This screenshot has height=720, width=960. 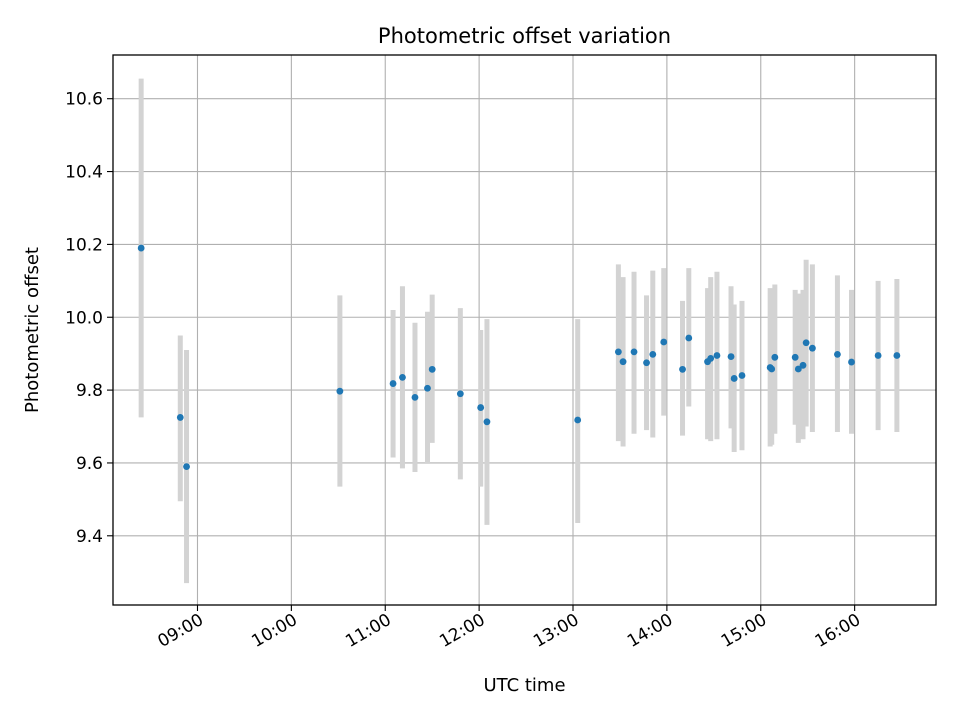 I want to click on y-axis-title: Photometric offset, so click(x=32, y=330).